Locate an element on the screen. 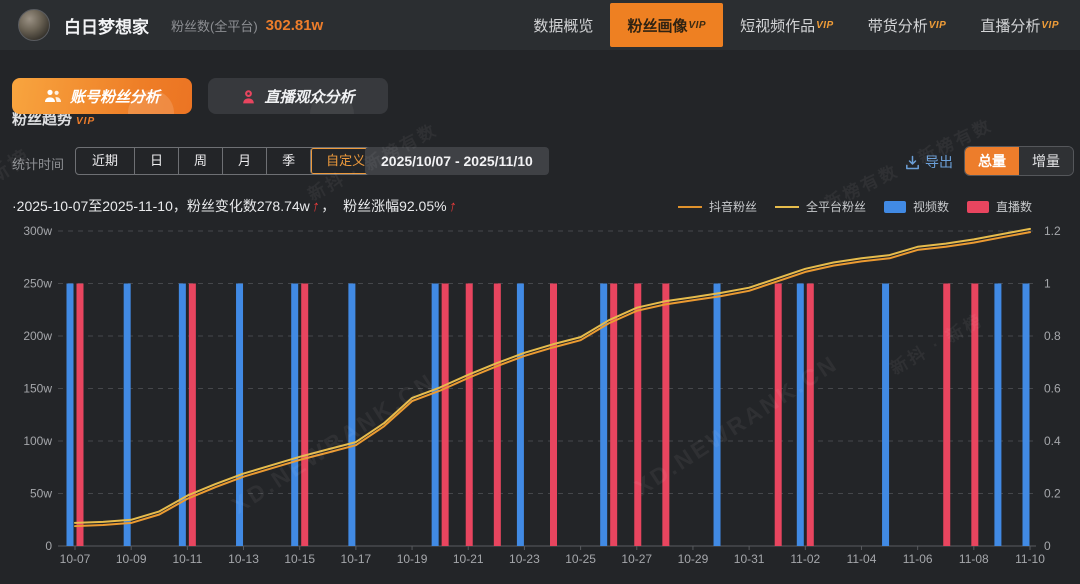 The height and width of the screenshot is (584, 1080). svg-text: 10-31 is located at coordinates (749, 559).